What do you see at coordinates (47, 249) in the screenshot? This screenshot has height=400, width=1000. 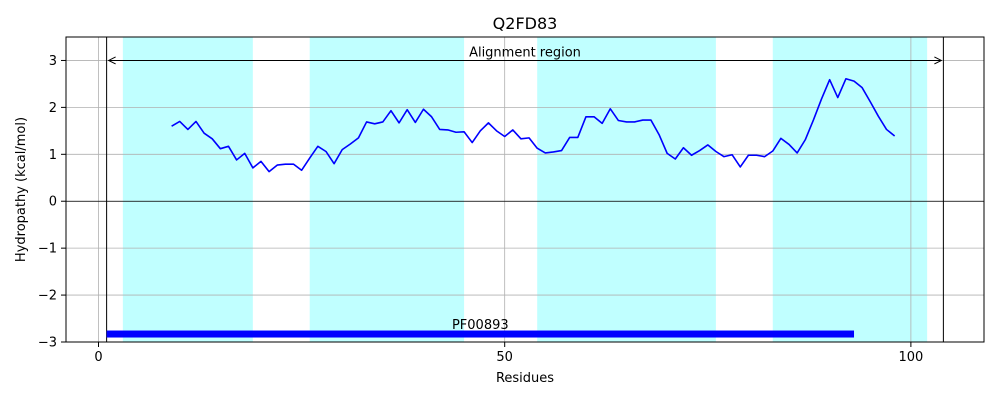 I see `y-tick-label: −1` at bounding box center [47, 249].